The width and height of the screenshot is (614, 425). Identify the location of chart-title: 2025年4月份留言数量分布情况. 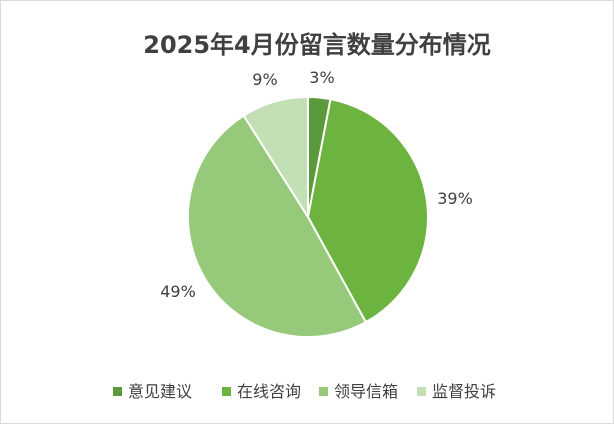
(317, 45).